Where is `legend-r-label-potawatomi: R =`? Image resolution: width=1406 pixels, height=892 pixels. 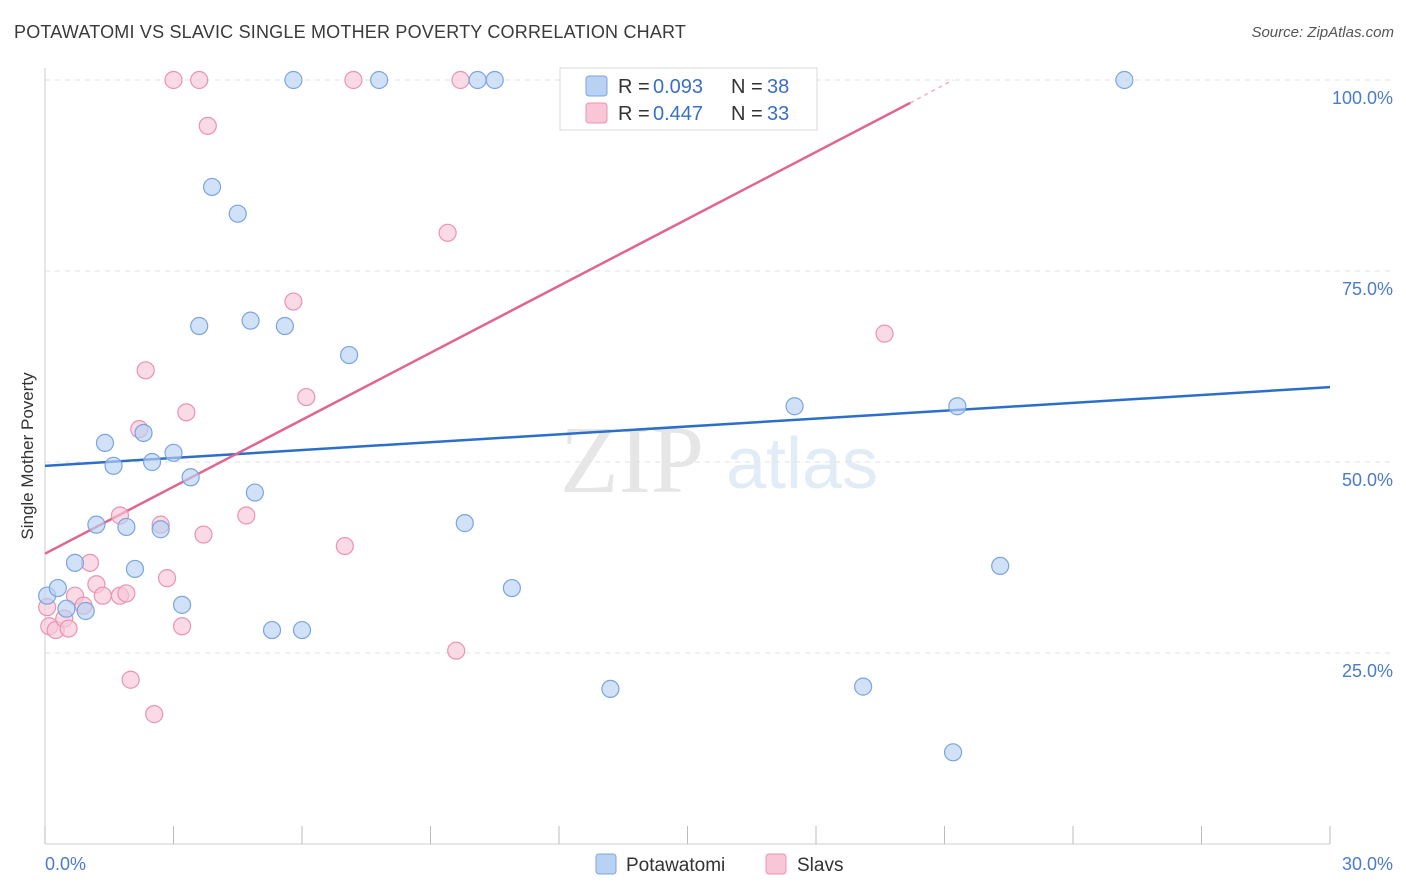 legend-r-label-potawatomi: R = is located at coordinates (634, 87).